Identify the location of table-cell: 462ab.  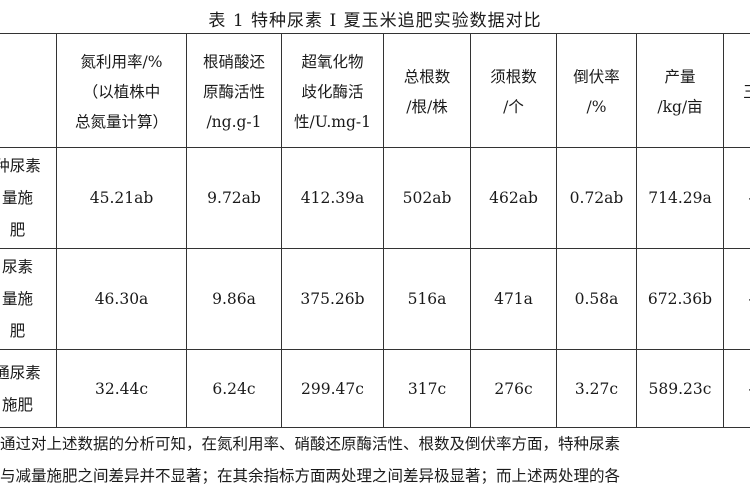
(513, 198).